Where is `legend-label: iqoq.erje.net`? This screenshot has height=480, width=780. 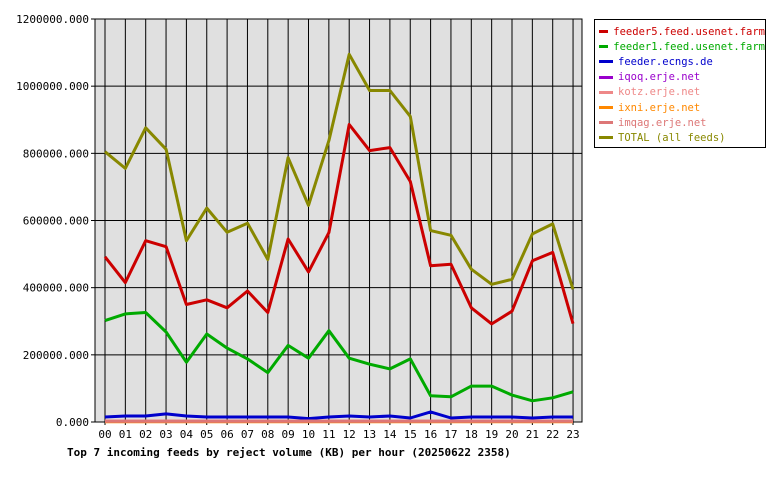
legend-label: iqoq.erje.net is located at coordinates (659, 77).